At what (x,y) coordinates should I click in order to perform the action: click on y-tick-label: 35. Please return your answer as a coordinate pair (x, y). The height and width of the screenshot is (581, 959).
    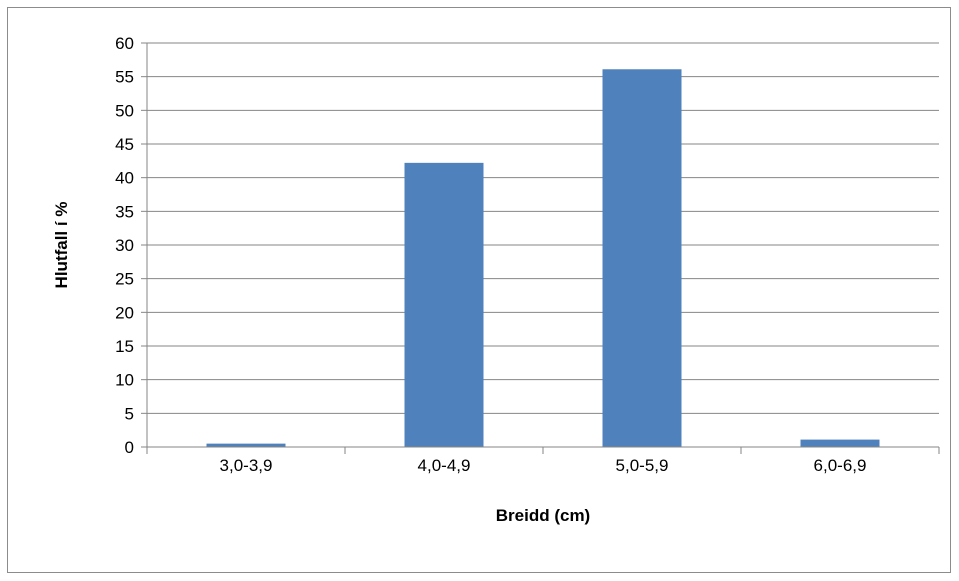
    Looking at the image, I should click on (124, 211).